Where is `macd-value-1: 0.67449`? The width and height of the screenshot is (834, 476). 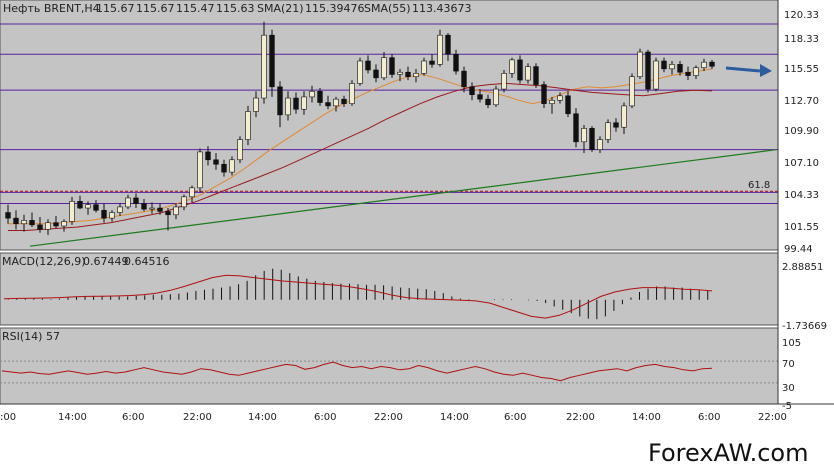
macd-value-1: 0.67449 is located at coordinates (106, 261).